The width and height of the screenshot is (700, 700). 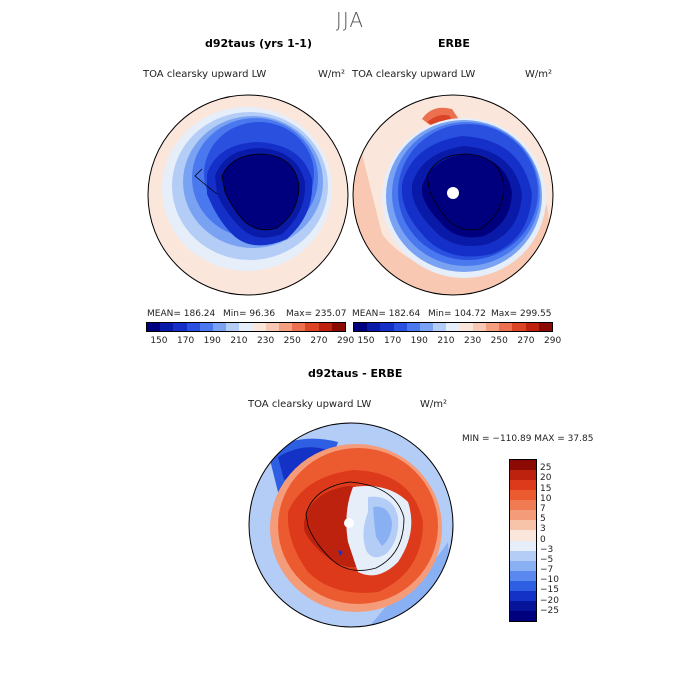 I want to click on right-colorbar-labels: 150 170 190 210 230 250 270 290, so click(x=457, y=342).